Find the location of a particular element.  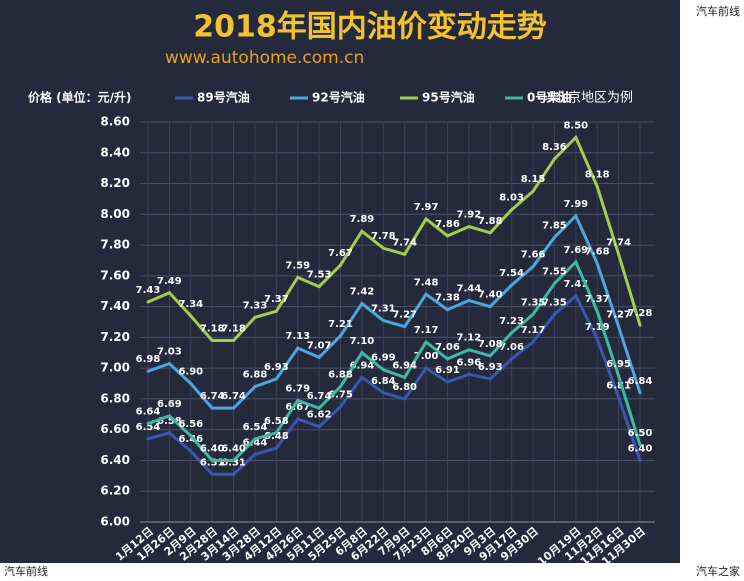

y-tick-label: 7.00 is located at coordinates (115, 368).